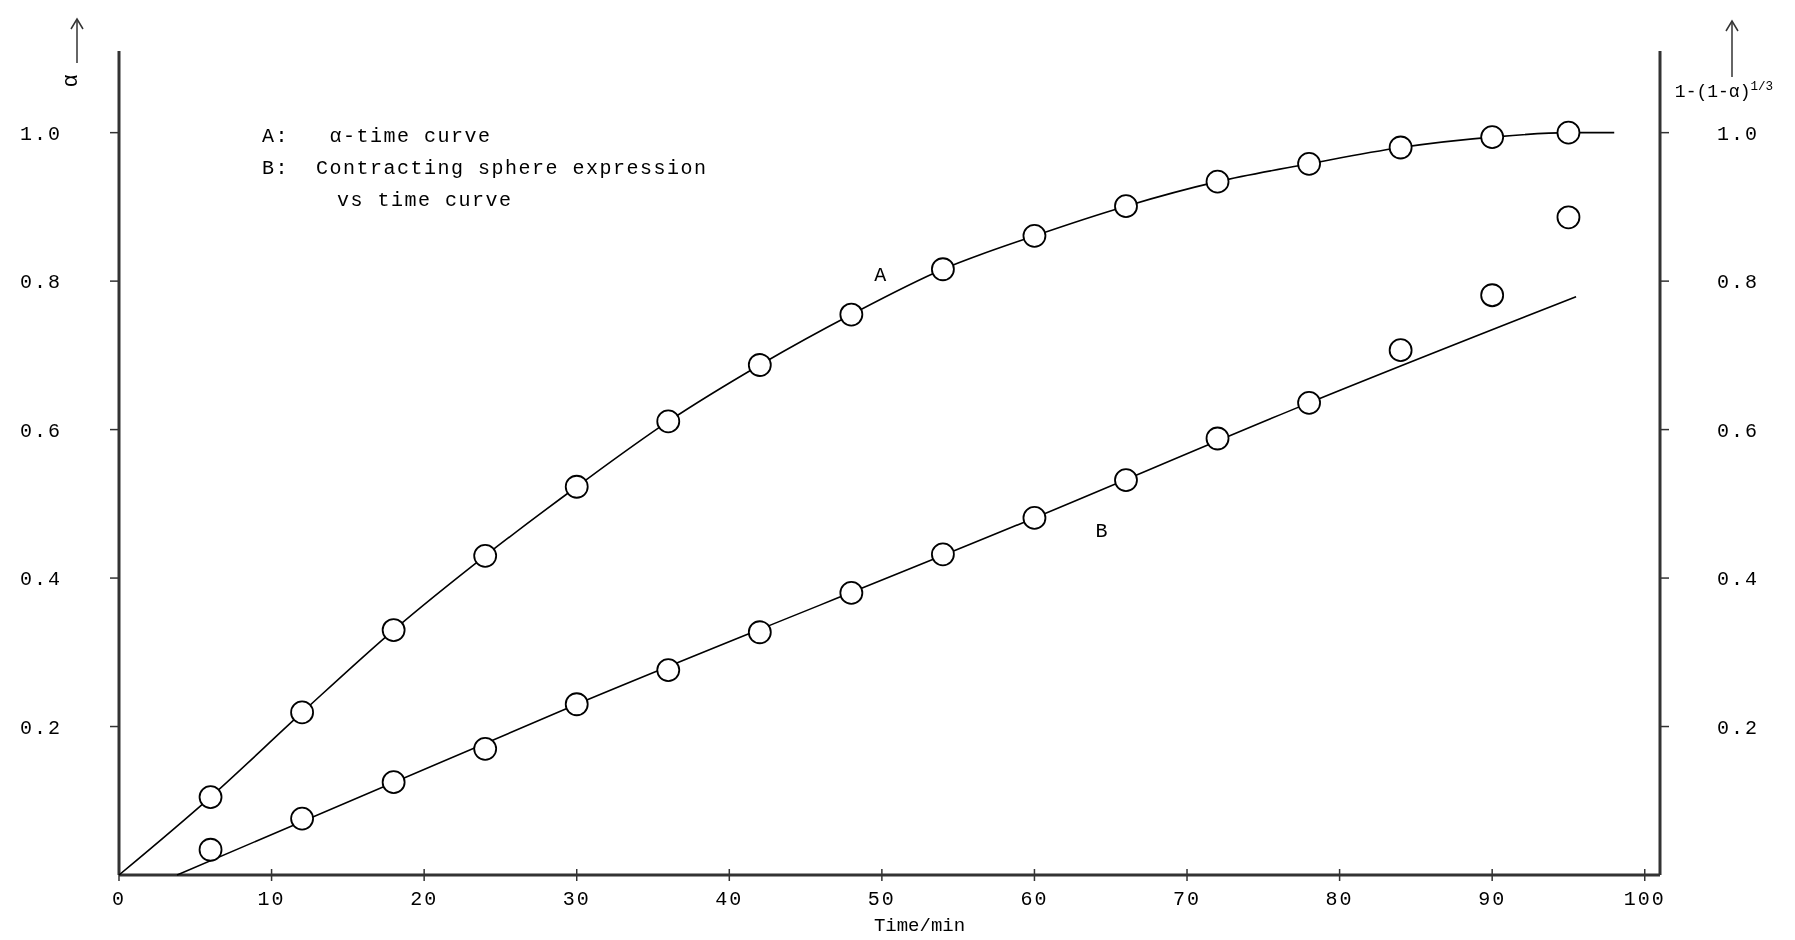  Describe the element at coordinates (1738, 580) in the screenshot. I see `y2-tick-label: 0.4` at that location.